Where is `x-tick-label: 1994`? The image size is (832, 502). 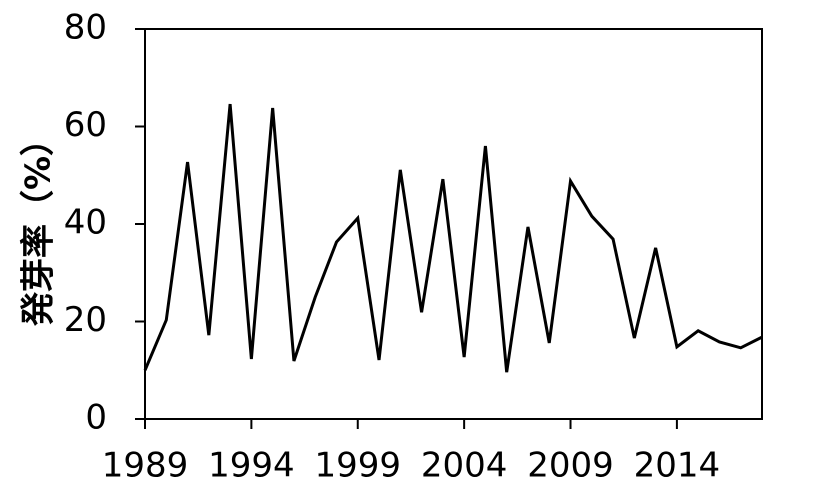 x-tick-label: 1994 is located at coordinates (251, 466).